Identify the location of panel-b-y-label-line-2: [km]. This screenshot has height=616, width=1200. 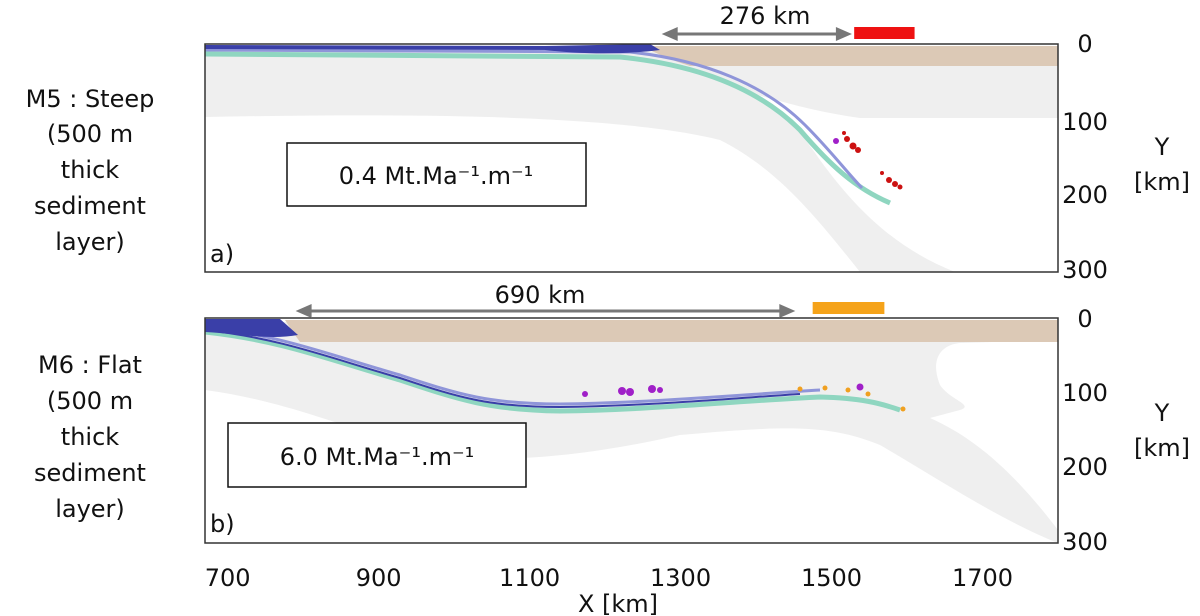
(1162, 448).